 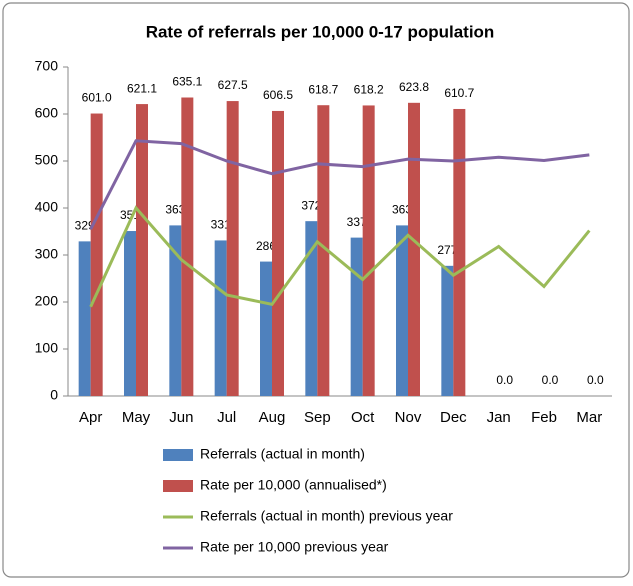 What do you see at coordinates (408, 417) in the screenshot?
I see `x-tick-label: Nov` at bounding box center [408, 417].